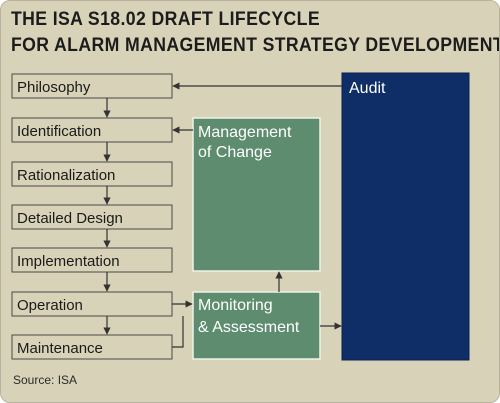  What do you see at coordinates (60, 348) in the screenshot?
I see `stage-maintenance-label: Maintenance` at bounding box center [60, 348].